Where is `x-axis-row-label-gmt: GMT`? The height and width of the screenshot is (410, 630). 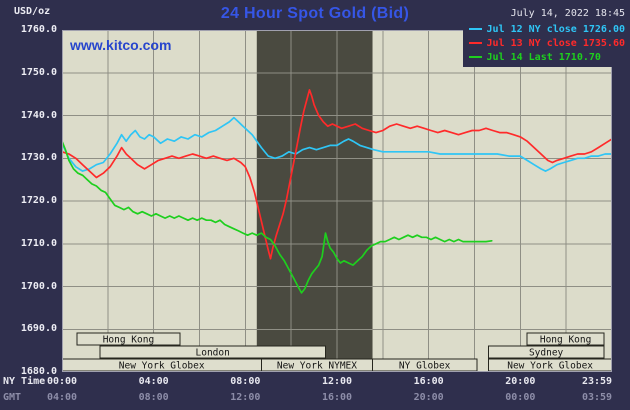 x-axis-row-label-gmt: GMT is located at coordinates (12, 397).